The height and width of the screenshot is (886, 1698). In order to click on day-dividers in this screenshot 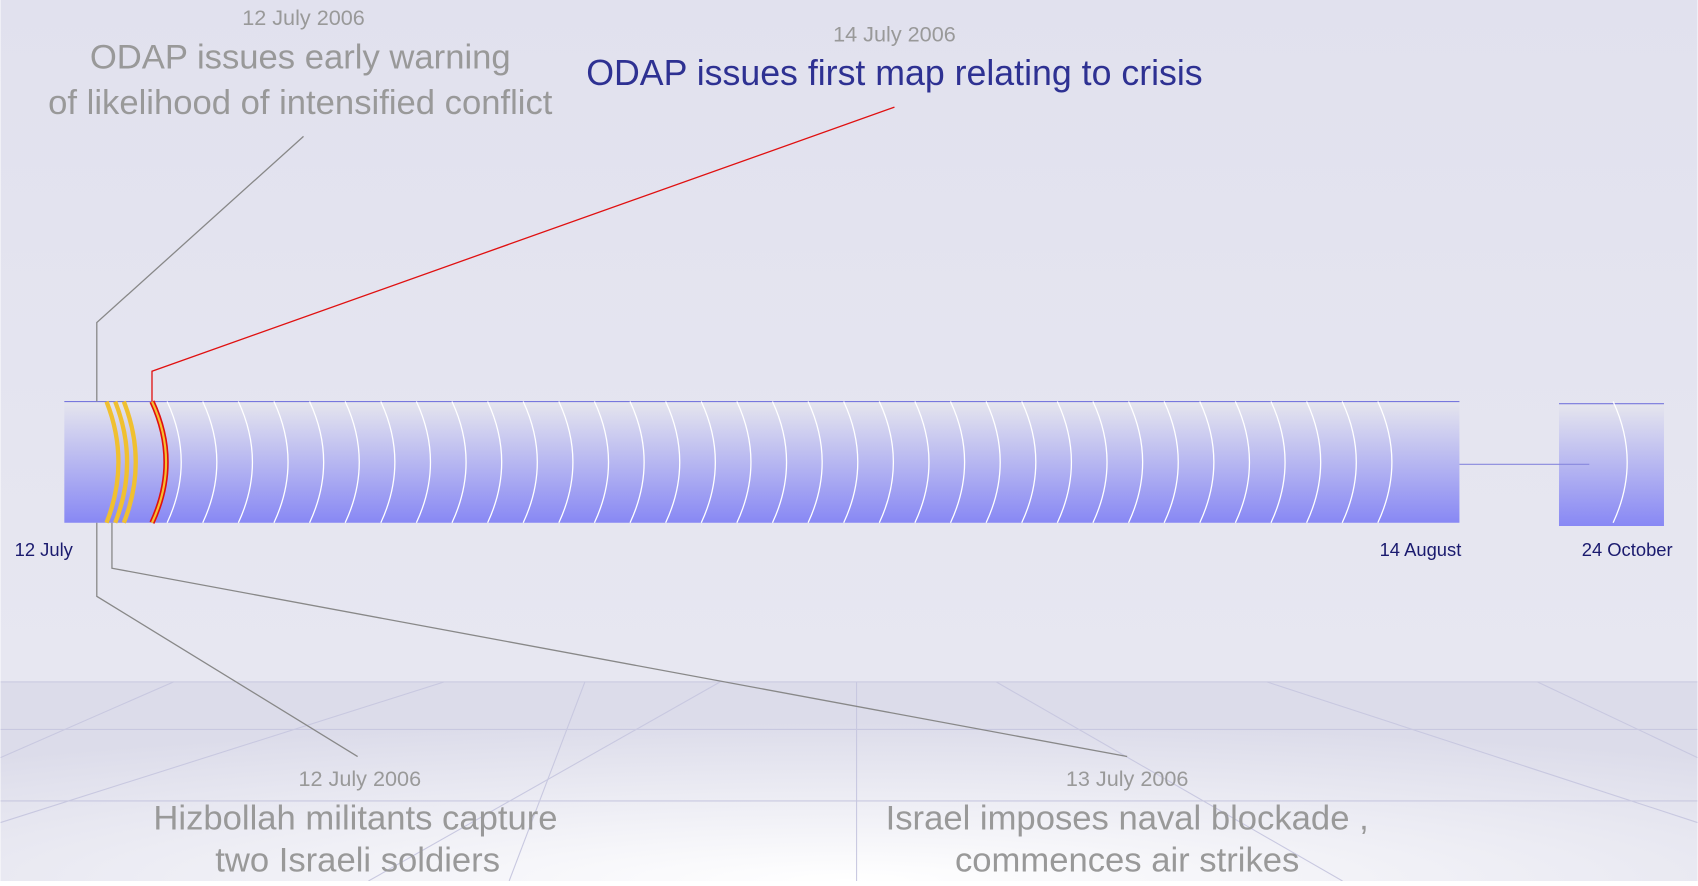, I will do `click(897, 462)`.